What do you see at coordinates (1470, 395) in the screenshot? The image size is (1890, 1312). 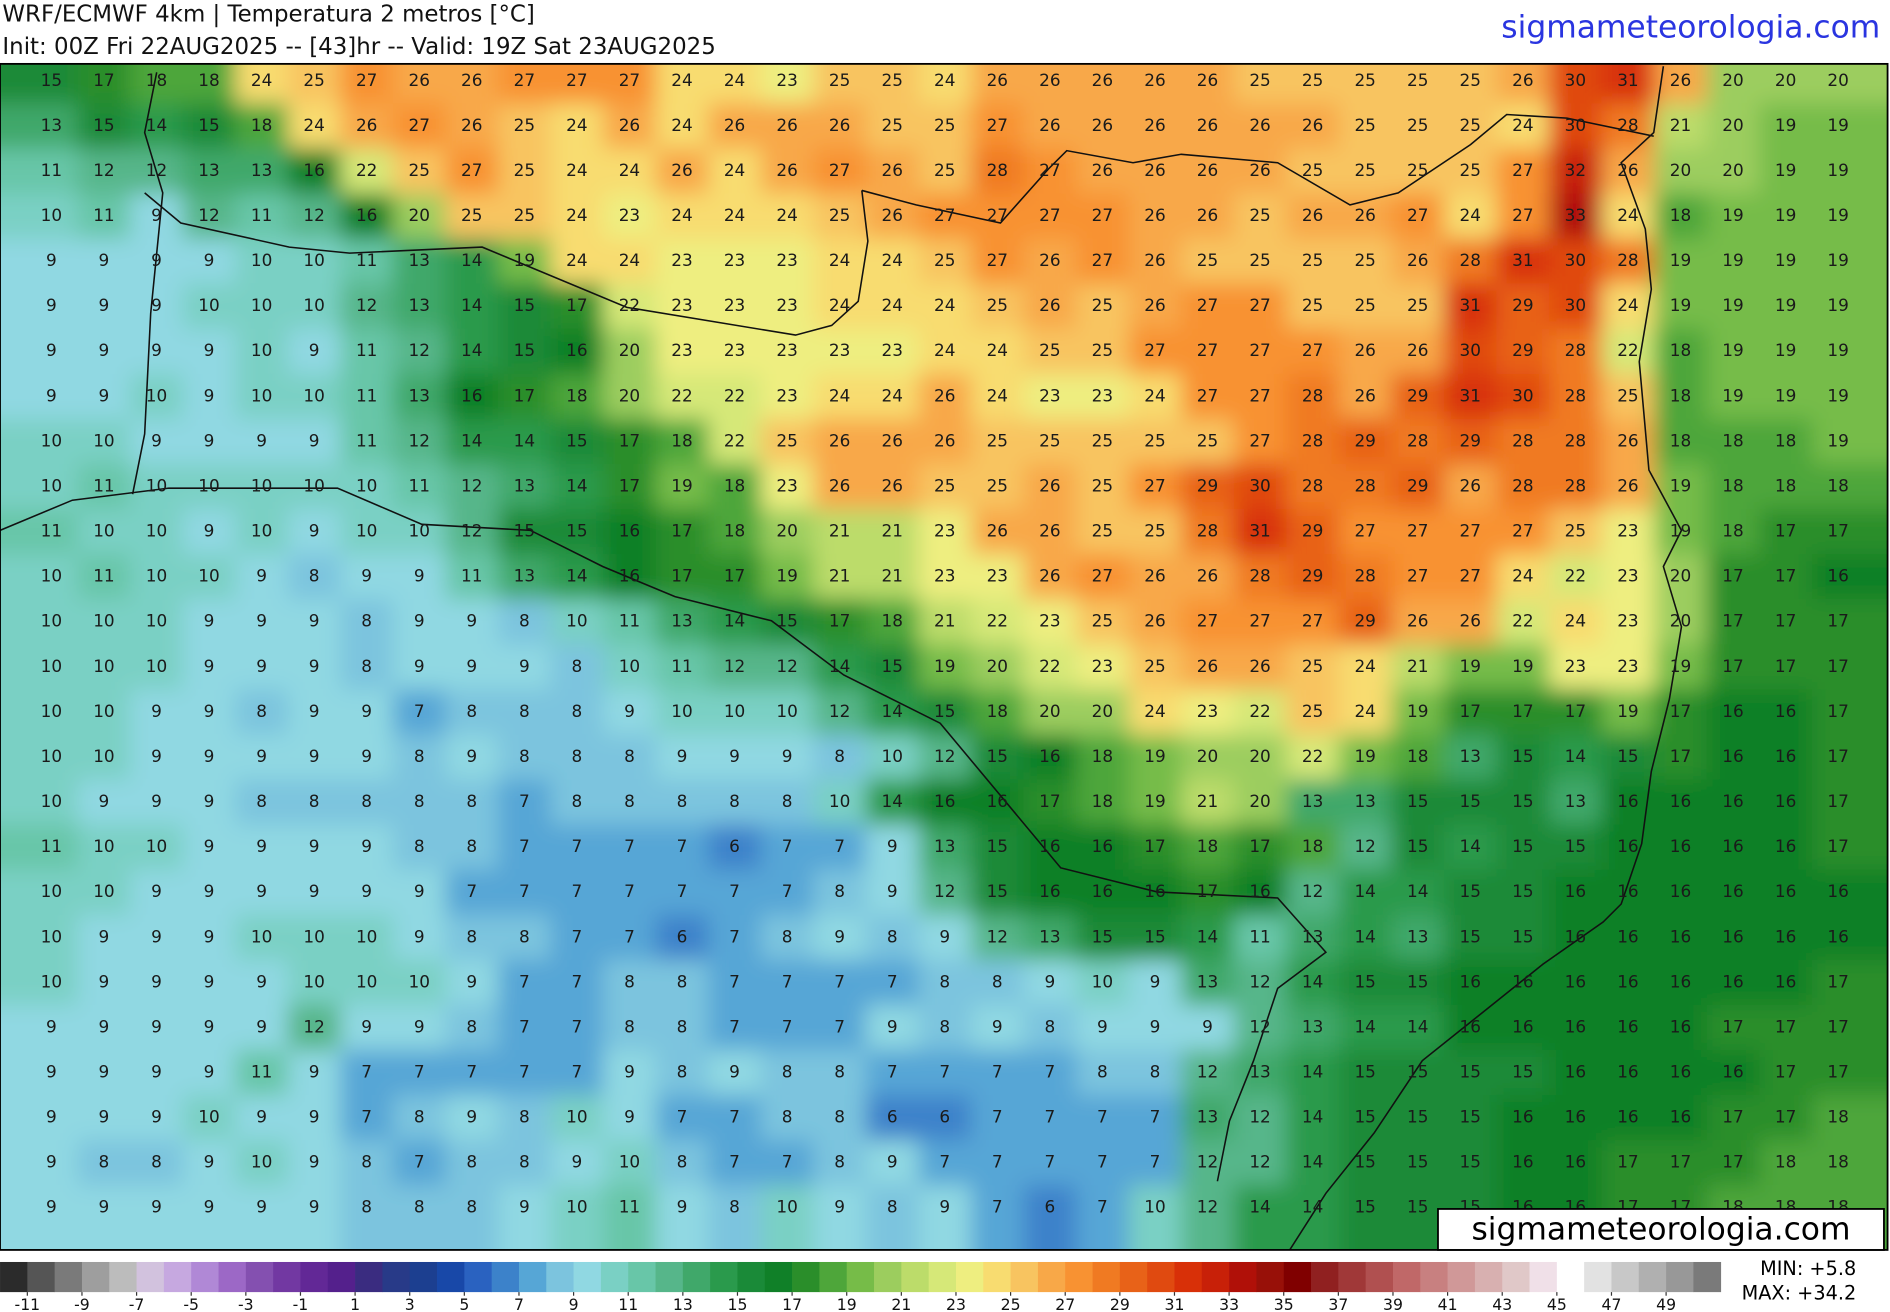 I see `temperature-label: 31` at bounding box center [1470, 395].